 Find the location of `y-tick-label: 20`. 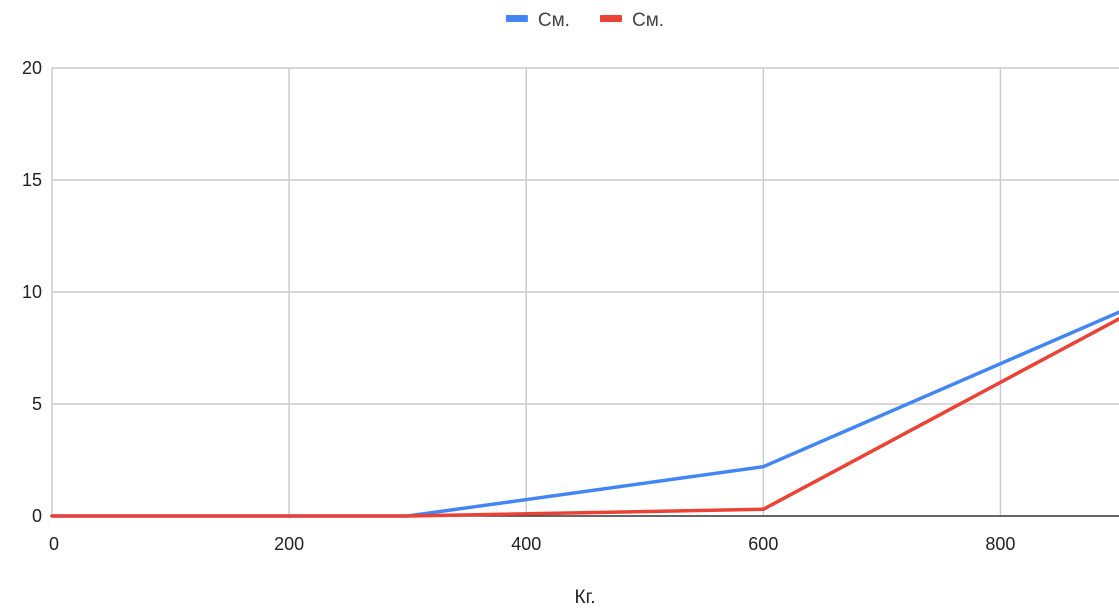

y-tick-label: 20 is located at coordinates (32, 68).